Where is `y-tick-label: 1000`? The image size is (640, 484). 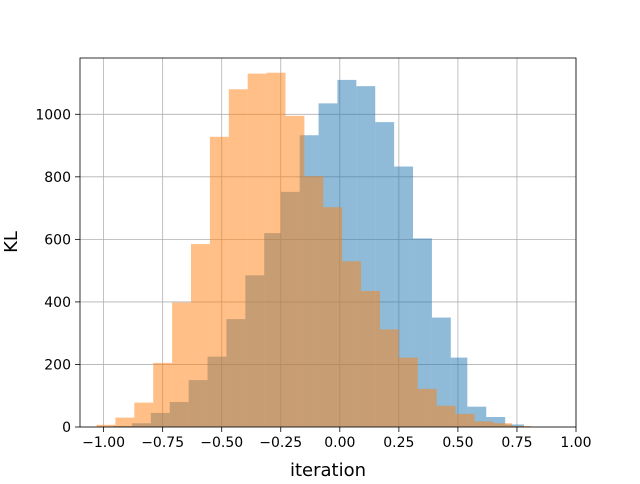 y-tick-label: 1000 is located at coordinates (53, 115).